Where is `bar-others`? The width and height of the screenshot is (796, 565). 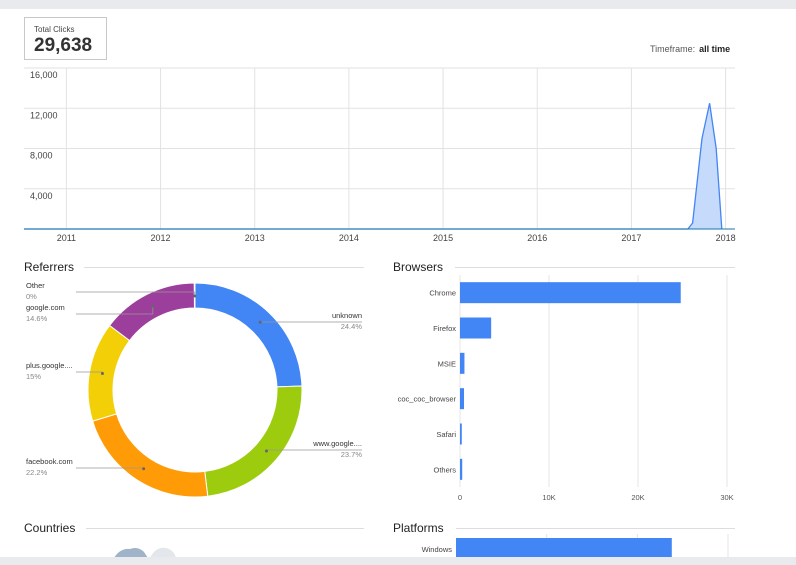 bar-others is located at coordinates (461, 469).